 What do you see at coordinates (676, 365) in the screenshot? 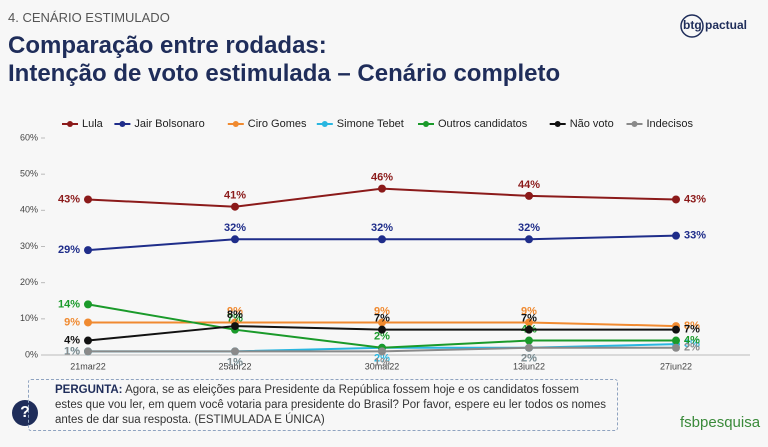
I see `x-tick-label: 27jun22` at bounding box center [676, 365].